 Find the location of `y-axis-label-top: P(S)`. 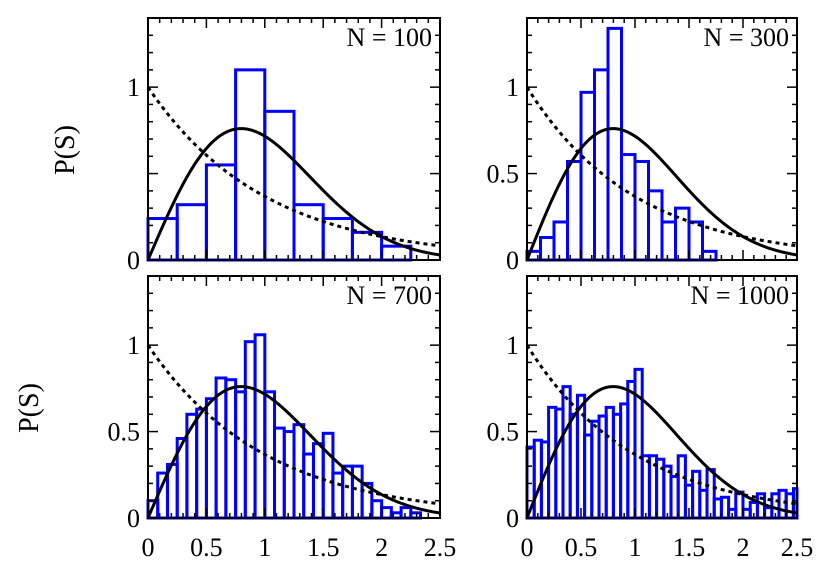

y-axis-label-top: P(S) is located at coordinates (65, 150).